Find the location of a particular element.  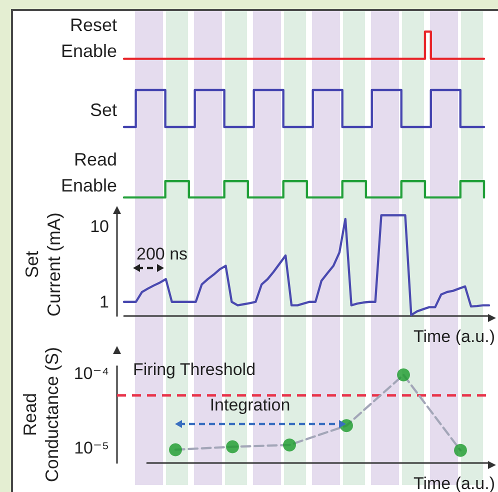

y-axis-title: Set Current (mA) is located at coordinates (43, 264).